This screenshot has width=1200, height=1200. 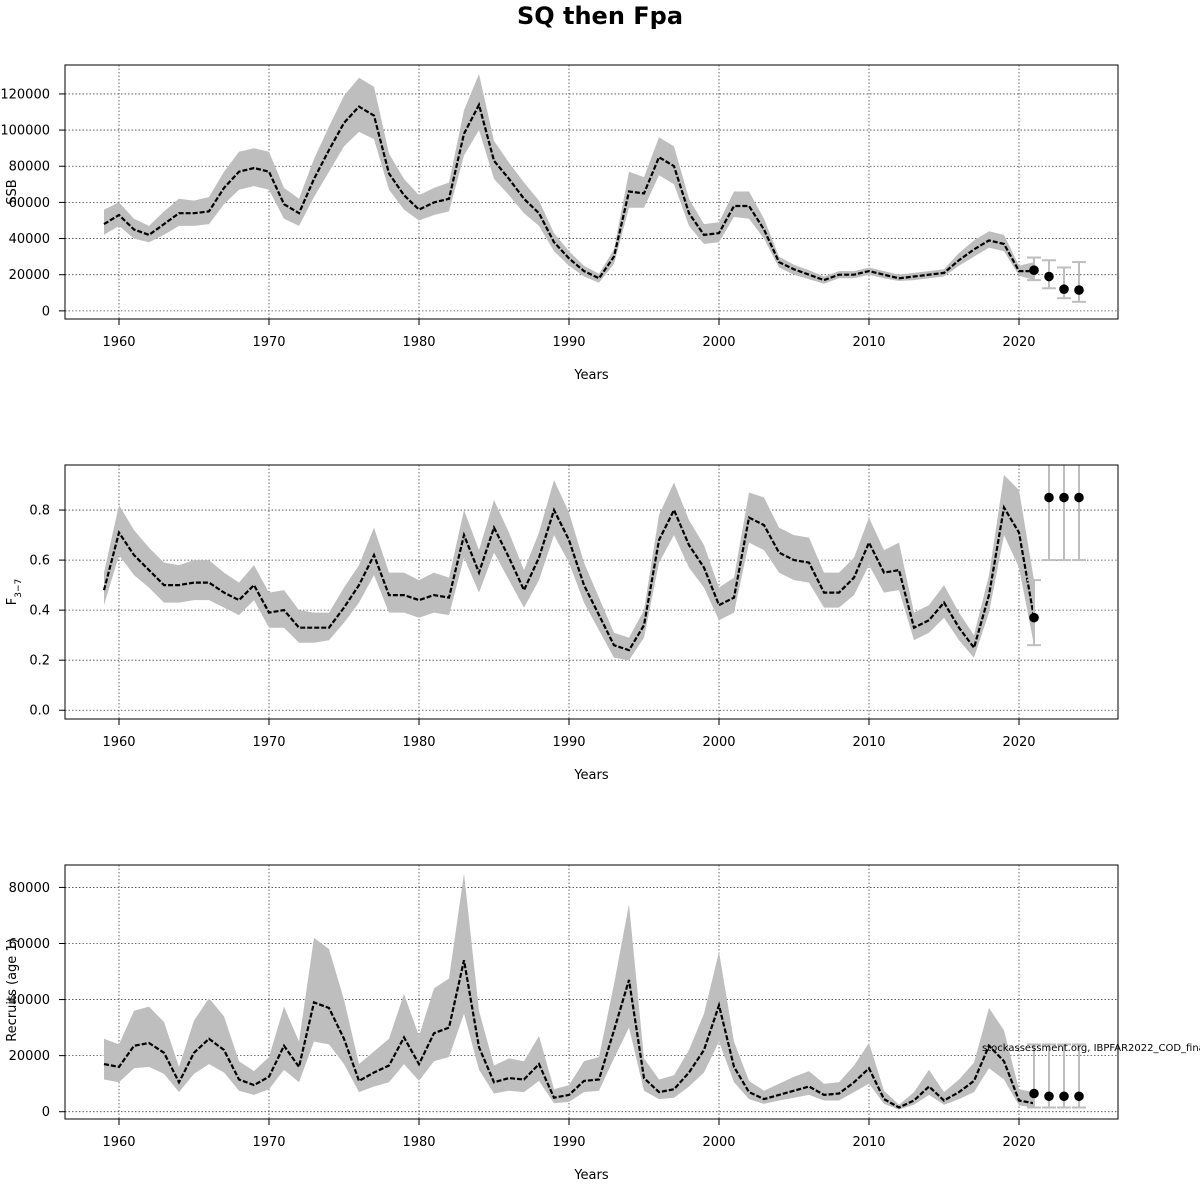 What do you see at coordinates (25, 131) in the screenshot?
I see `y-tick-label: 100000` at bounding box center [25, 131].